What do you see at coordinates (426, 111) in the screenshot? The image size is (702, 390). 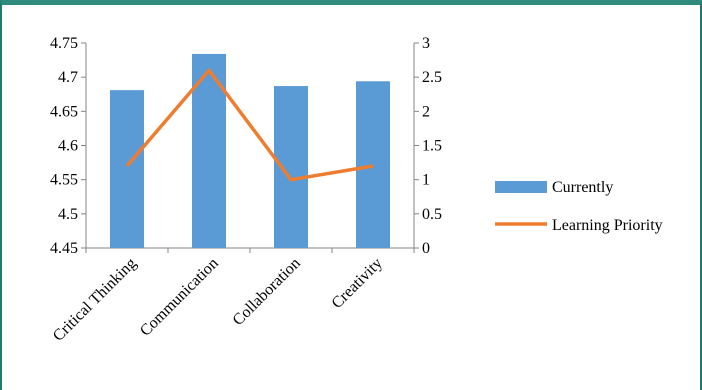 I see `right-tick-label: 2` at bounding box center [426, 111].